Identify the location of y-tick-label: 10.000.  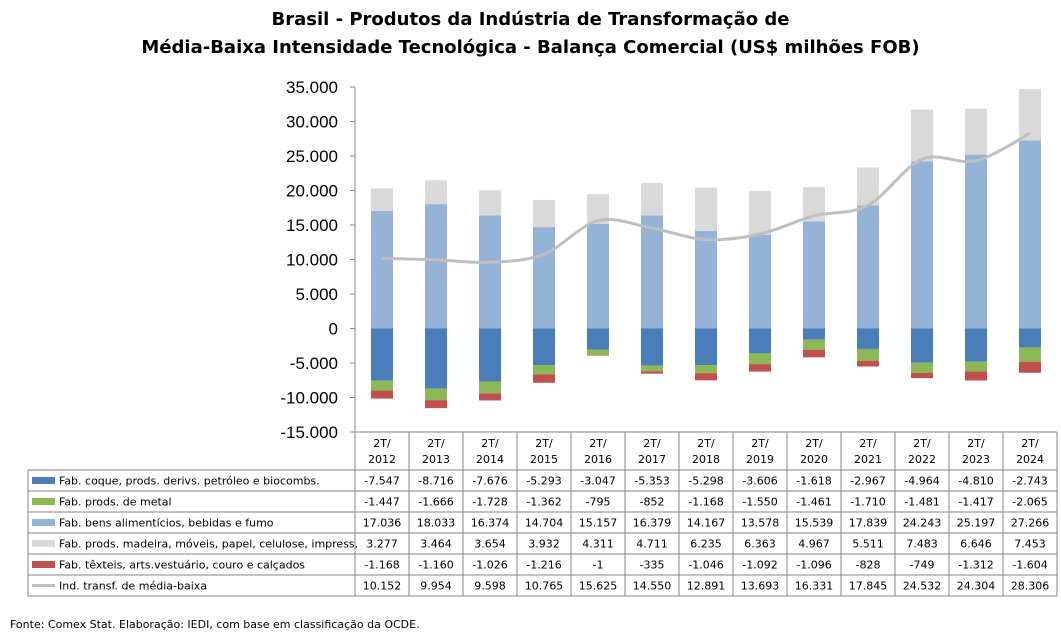
(312, 260).